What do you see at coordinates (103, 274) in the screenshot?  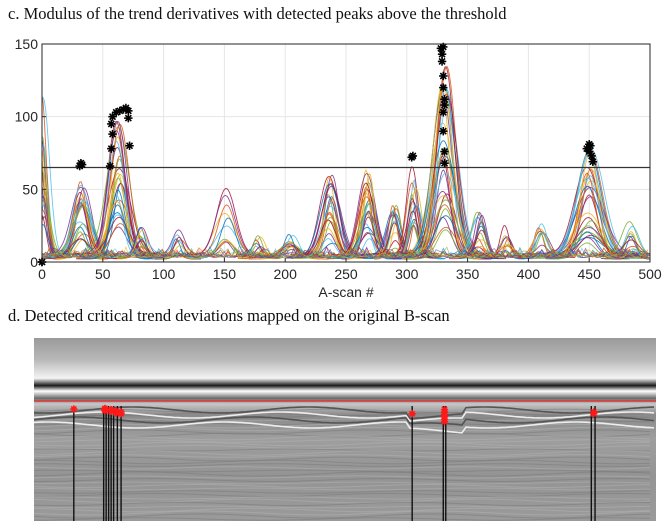 I see `x-tick-label: 50` at bounding box center [103, 274].